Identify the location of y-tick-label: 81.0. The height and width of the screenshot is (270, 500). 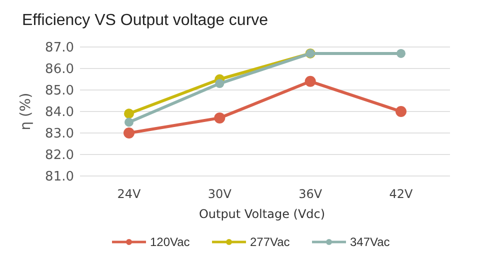
(59, 177).